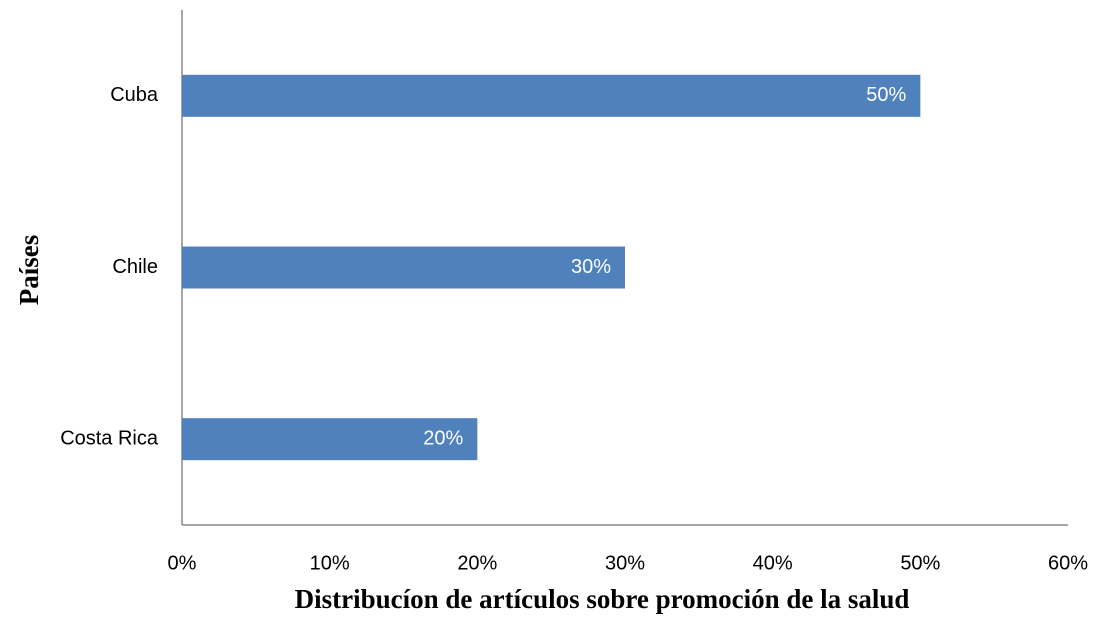  I want to click on y-axis-title: Países, so click(29, 270).